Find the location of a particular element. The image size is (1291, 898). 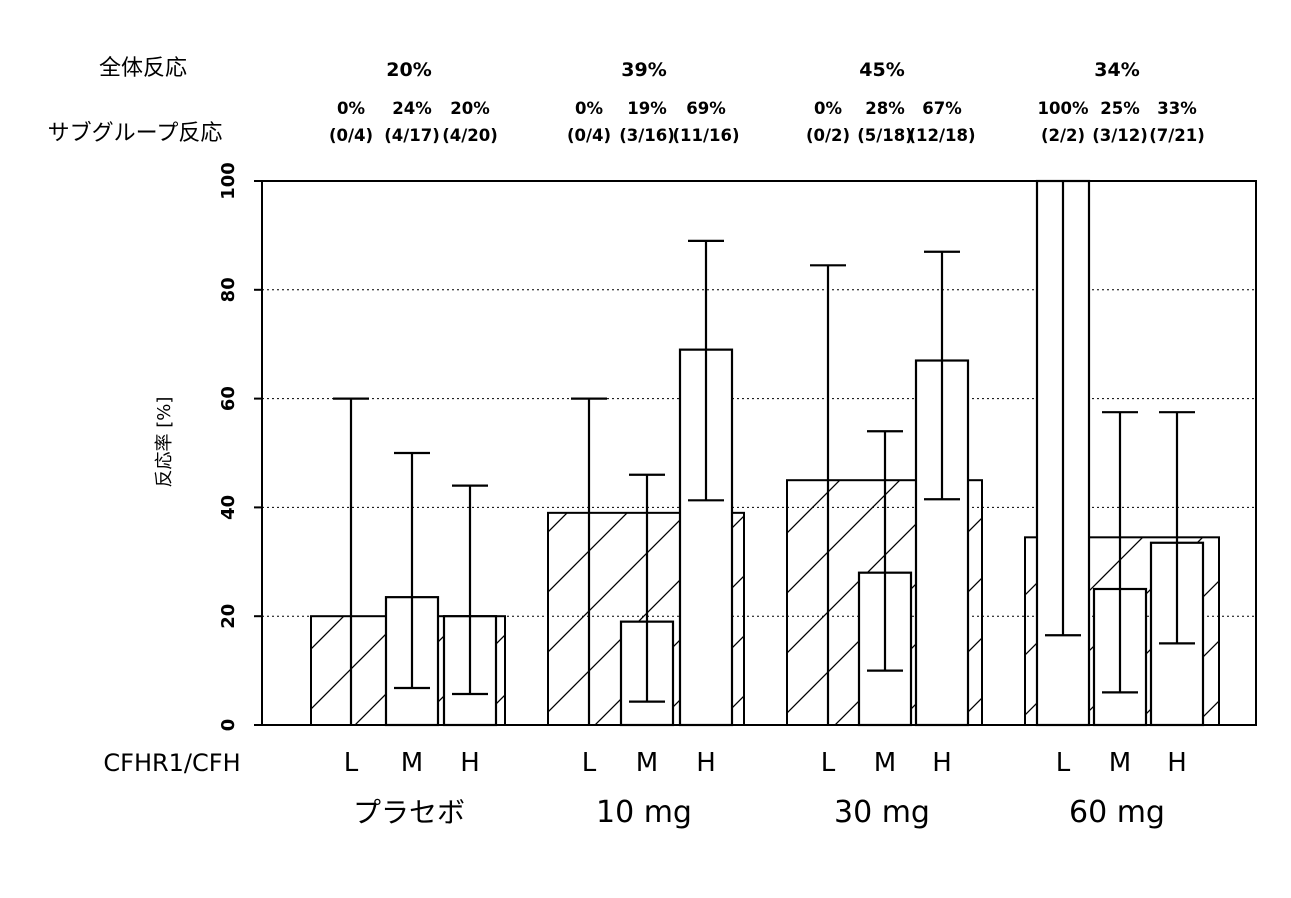

y-axis-ticks: 0 20 40 60 80 100 is located at coordinates (240, 446).